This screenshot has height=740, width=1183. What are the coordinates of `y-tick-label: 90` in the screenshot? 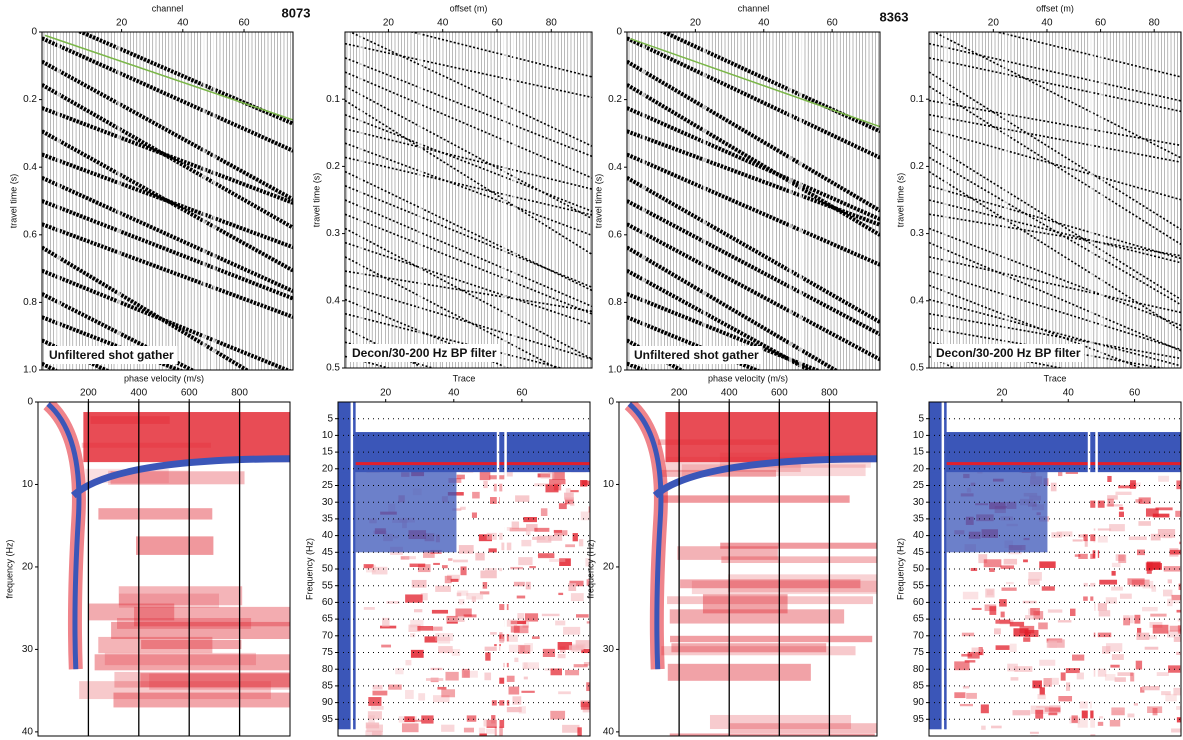 It's located at (919, 702).